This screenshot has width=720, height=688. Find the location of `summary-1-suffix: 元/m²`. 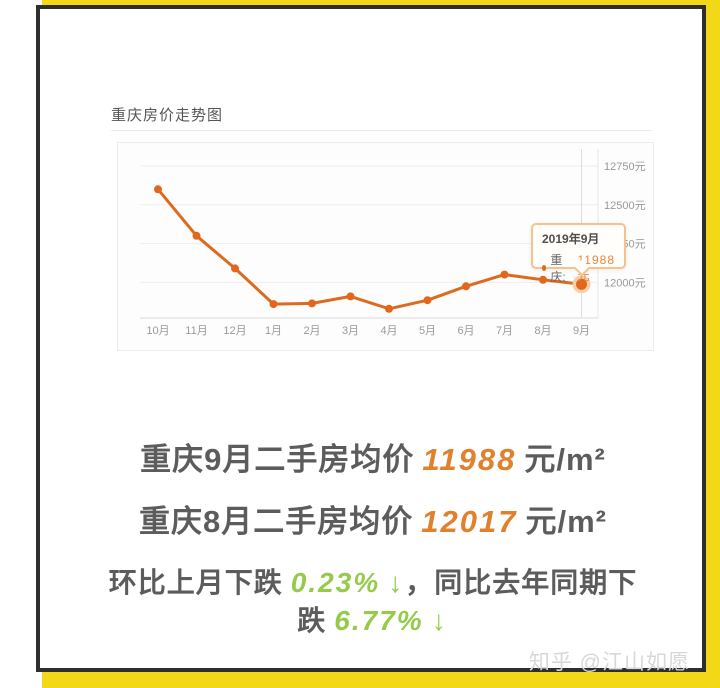

summary-1-suffix: 元/m² is located at coordinates (565, 459).